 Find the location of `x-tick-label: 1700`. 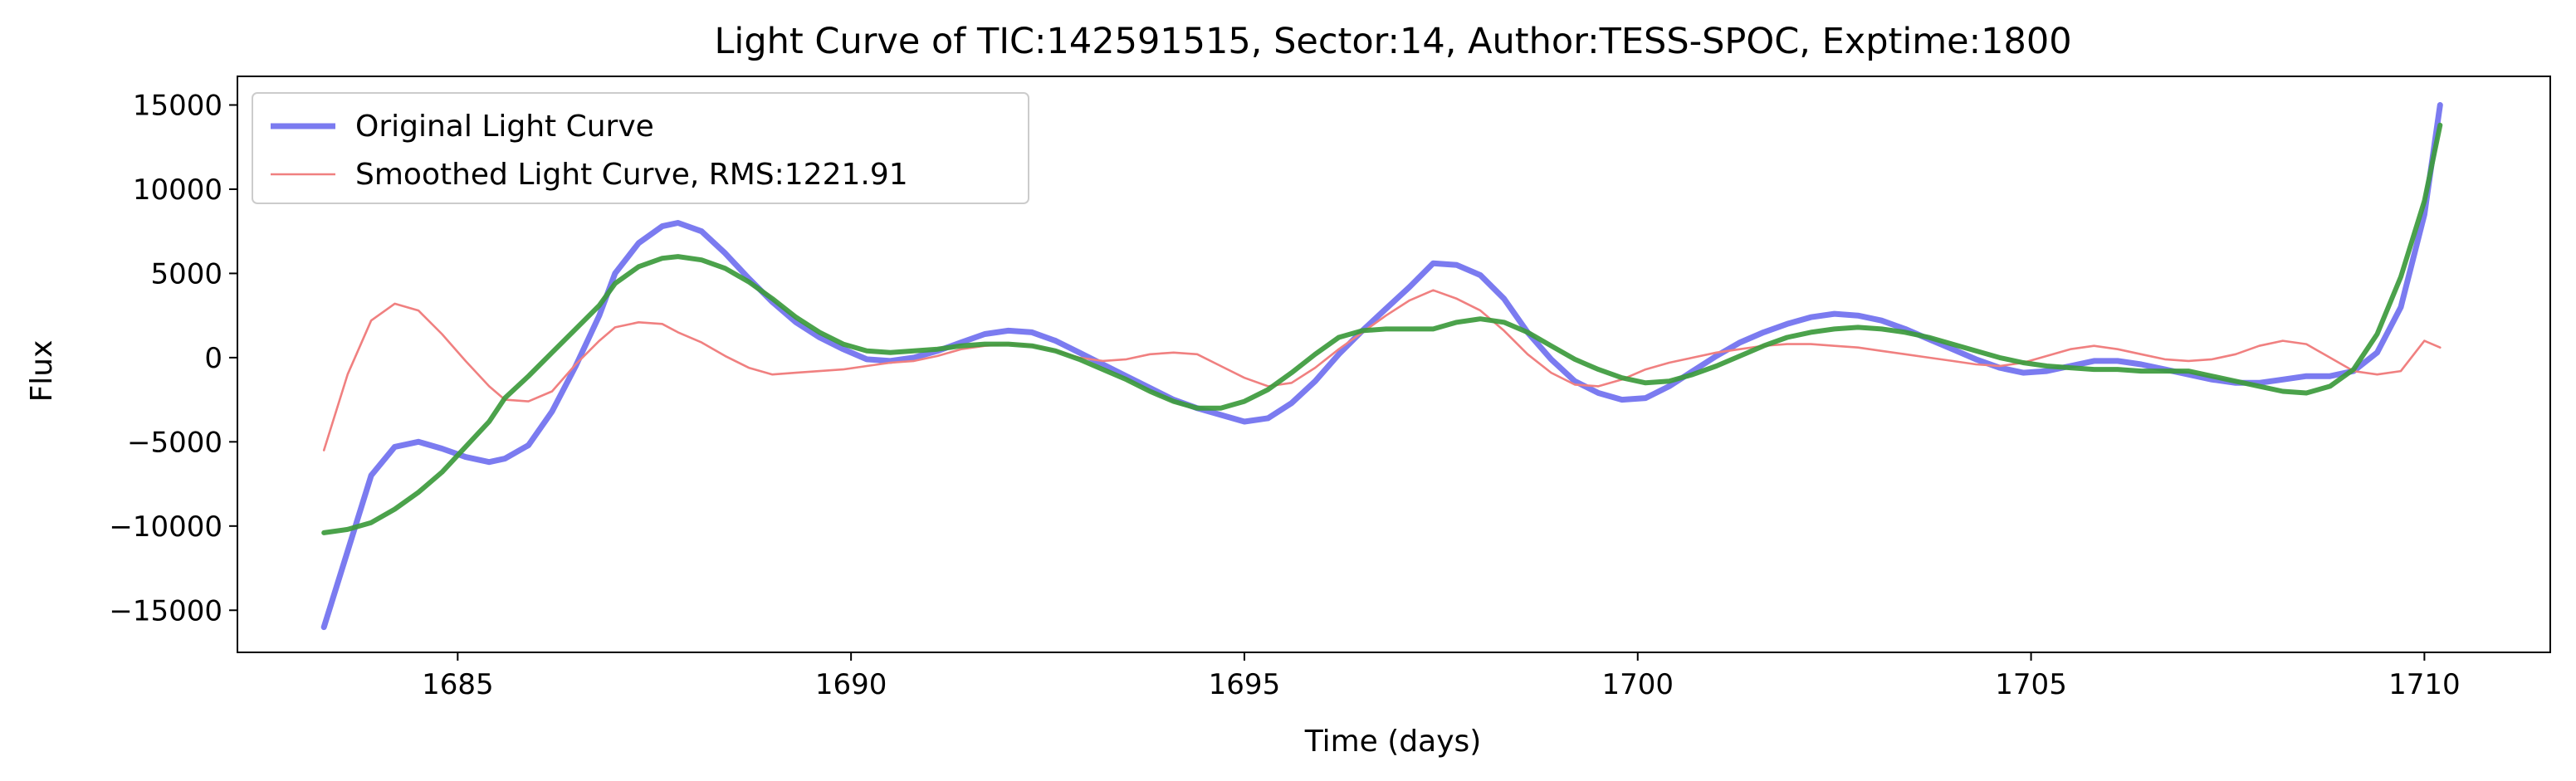

x-tick-label: 1700 is located at coordinates (1637, 684).